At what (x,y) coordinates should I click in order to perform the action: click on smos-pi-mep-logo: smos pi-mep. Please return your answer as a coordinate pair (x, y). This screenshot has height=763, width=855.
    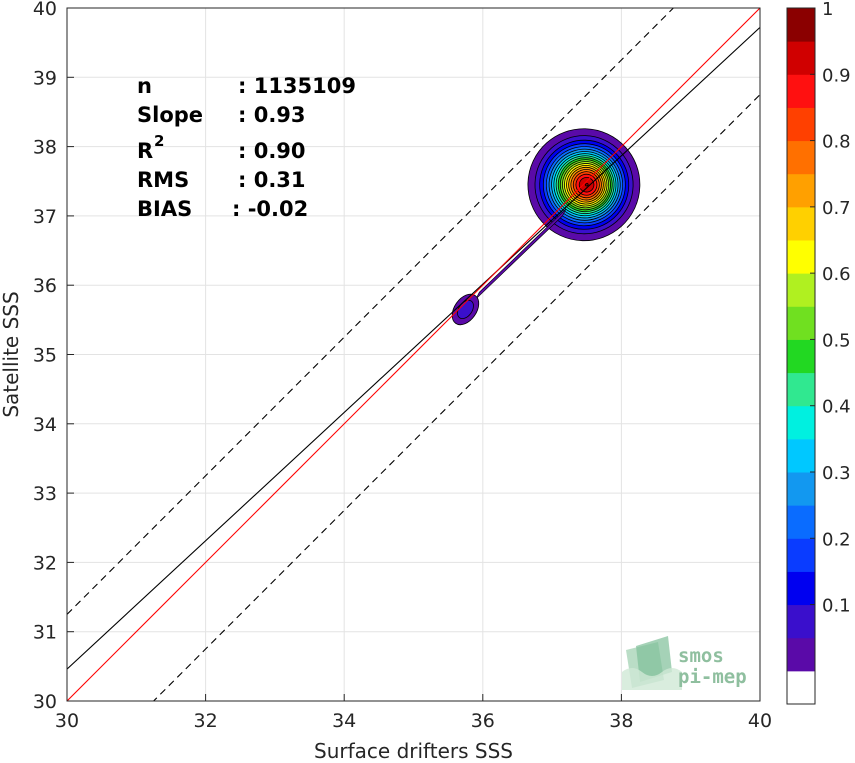
    Looking at the image, I should click on (684, 663).